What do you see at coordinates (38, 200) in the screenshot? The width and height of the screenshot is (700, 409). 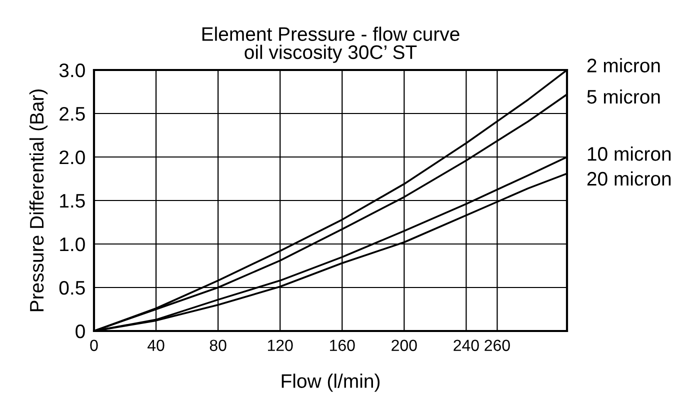 I see `y-axis-title: Pressure Differential (Bar)` at bounding box center [38, 200].